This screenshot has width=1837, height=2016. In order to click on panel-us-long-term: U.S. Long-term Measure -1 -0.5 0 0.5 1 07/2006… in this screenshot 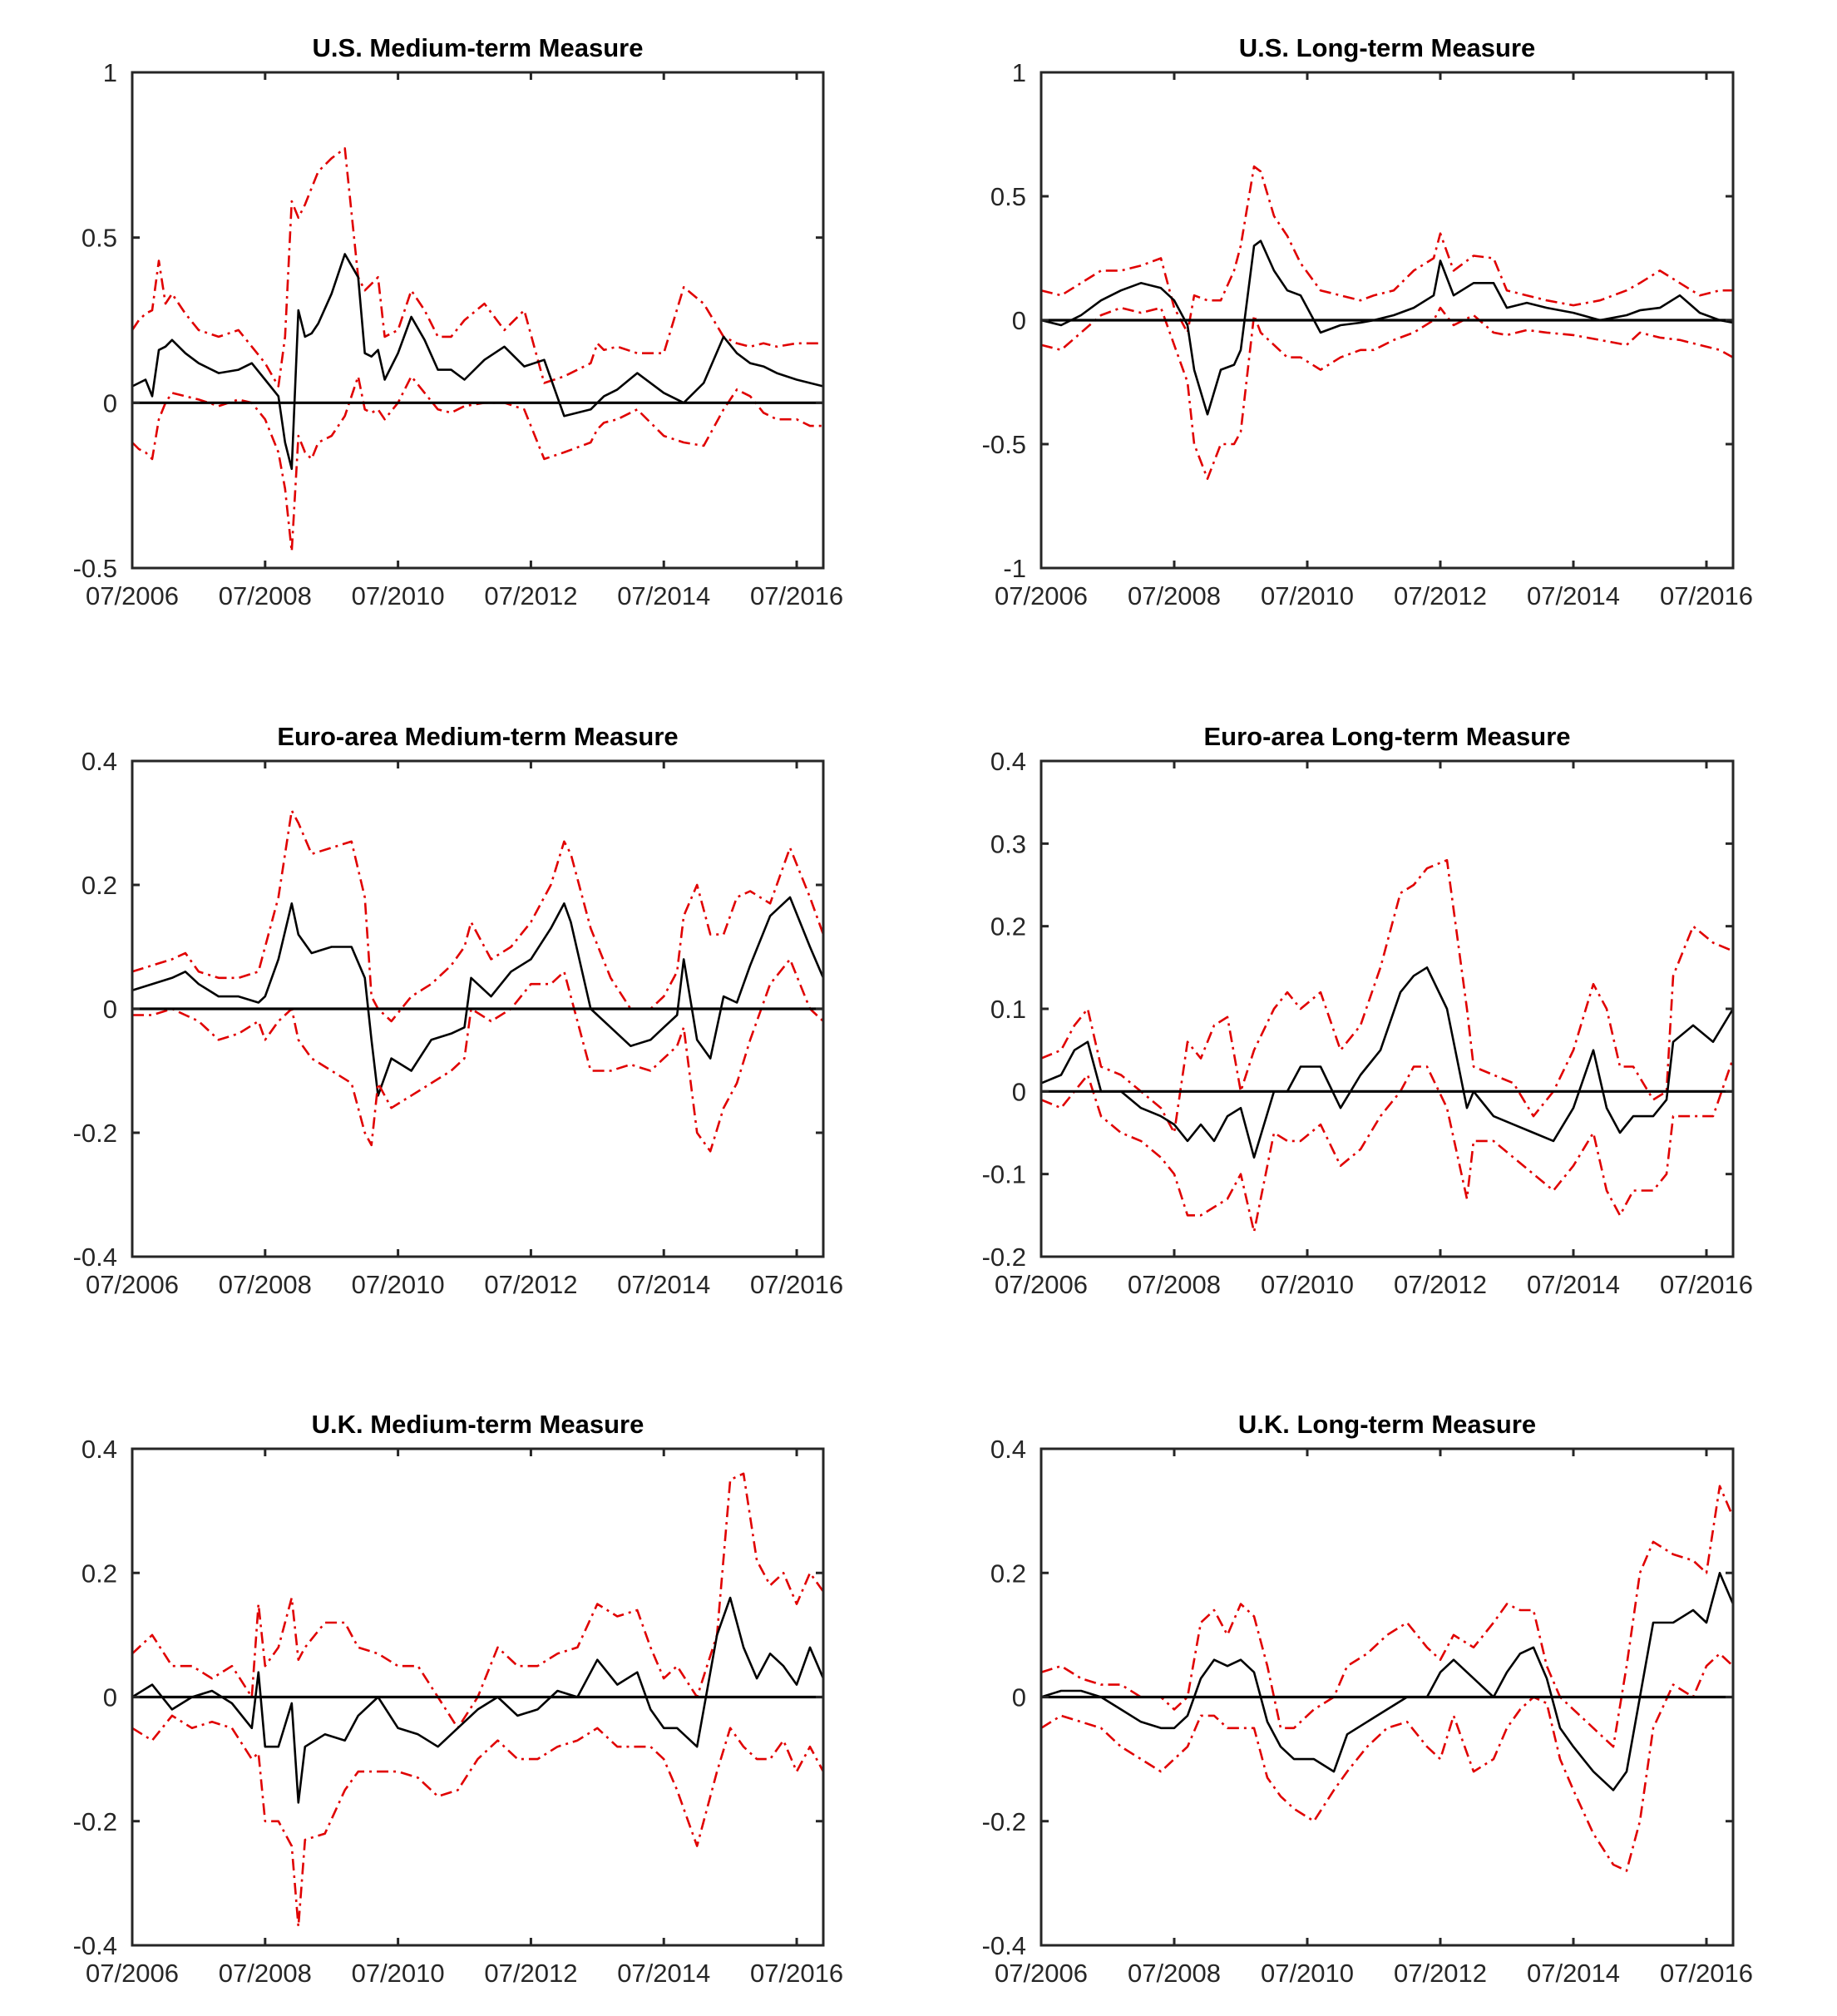, I will do `click(1367, 321)`.